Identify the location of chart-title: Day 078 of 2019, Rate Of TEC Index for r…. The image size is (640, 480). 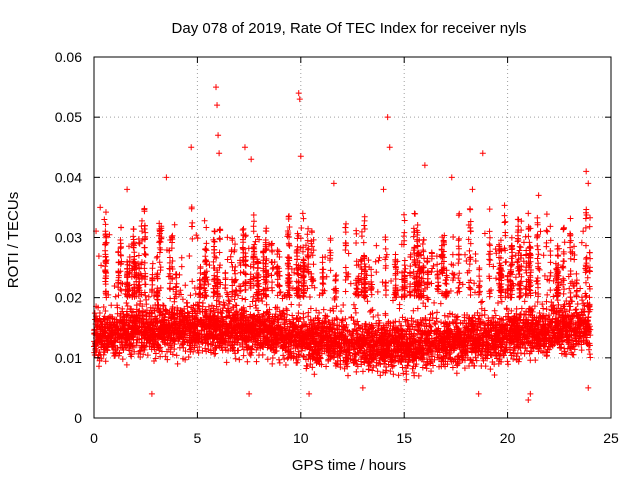
(349, 28).